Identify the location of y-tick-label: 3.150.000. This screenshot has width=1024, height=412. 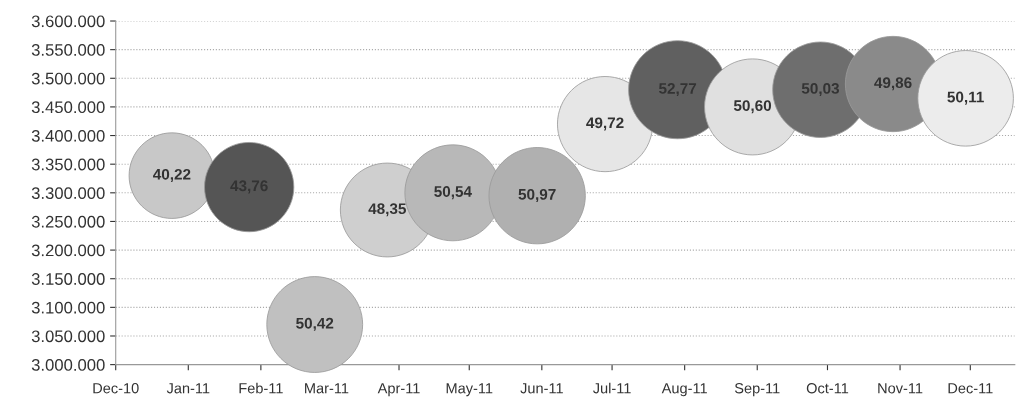
(68, 279).